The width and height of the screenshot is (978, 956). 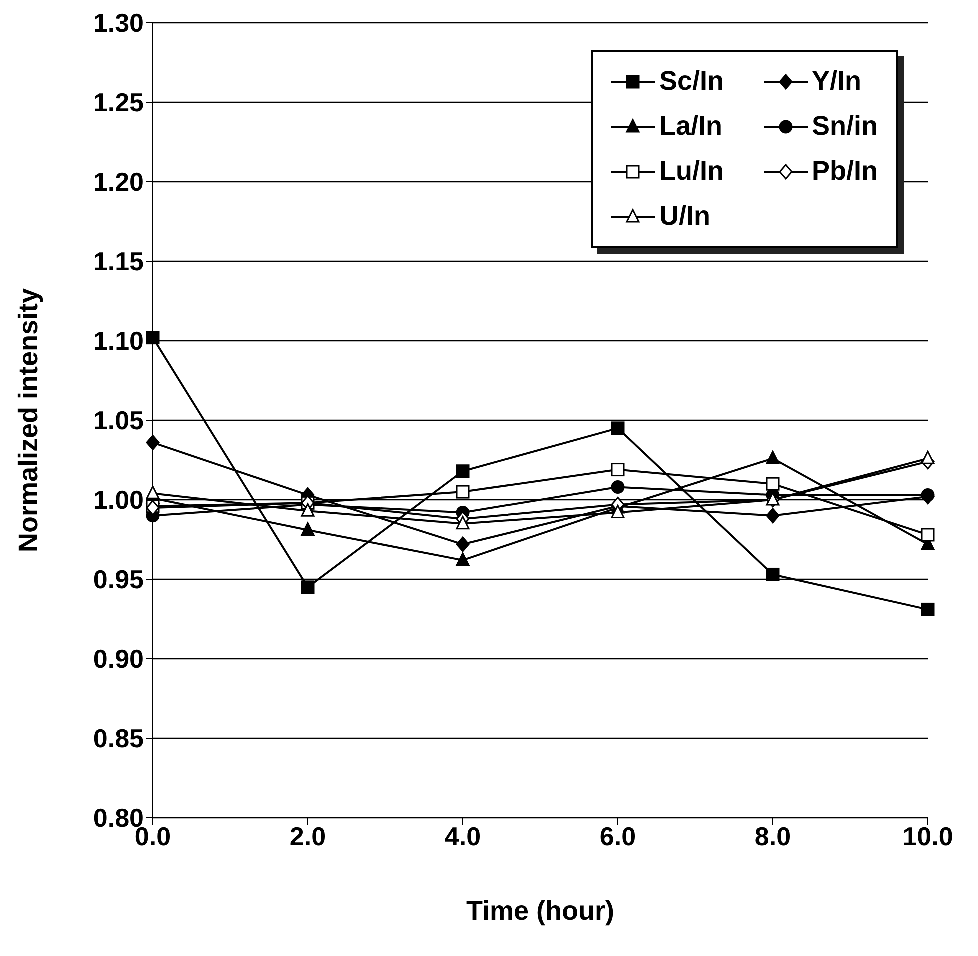 What do you see at coordinates (118, 579) in the screenshot?
I see `y-tick-label: 0.95` at bounding box center [118, 579].